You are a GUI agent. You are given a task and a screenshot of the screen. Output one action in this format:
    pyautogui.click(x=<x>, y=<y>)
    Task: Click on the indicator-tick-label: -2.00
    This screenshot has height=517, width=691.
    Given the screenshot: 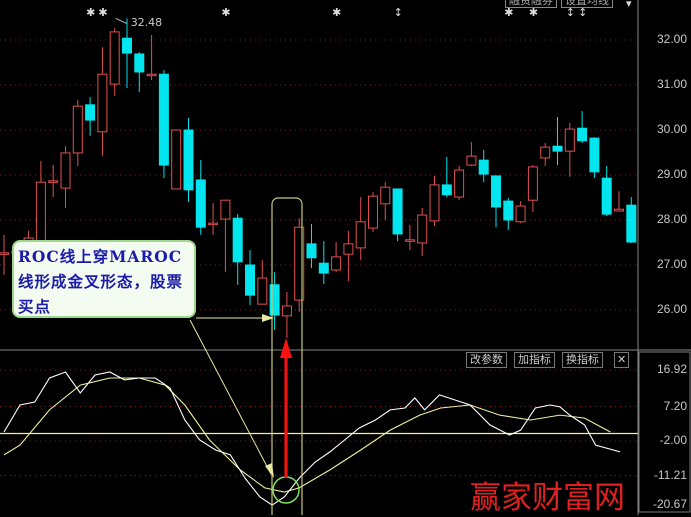 What is the action you would take?
    pyautogui.click(x=673, y=440)
    